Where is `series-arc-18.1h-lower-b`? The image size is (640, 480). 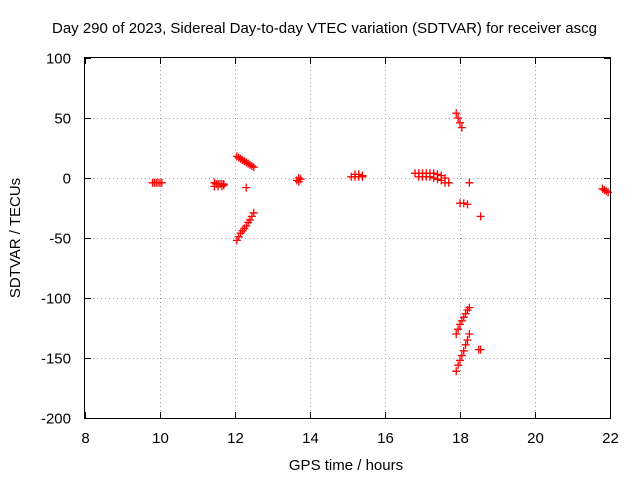 series-arc-18.1h-lower-b is located at coordinates (463, 353).